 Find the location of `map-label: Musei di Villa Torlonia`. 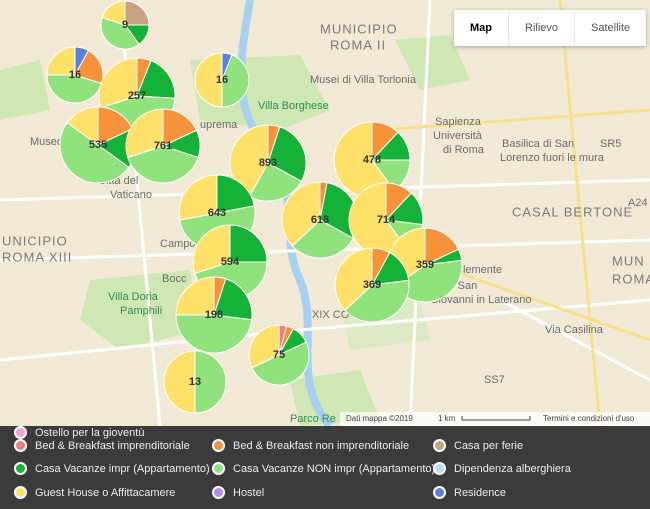

map-label: Musei di Villa Torlonia is located at coordinates (363, 80).